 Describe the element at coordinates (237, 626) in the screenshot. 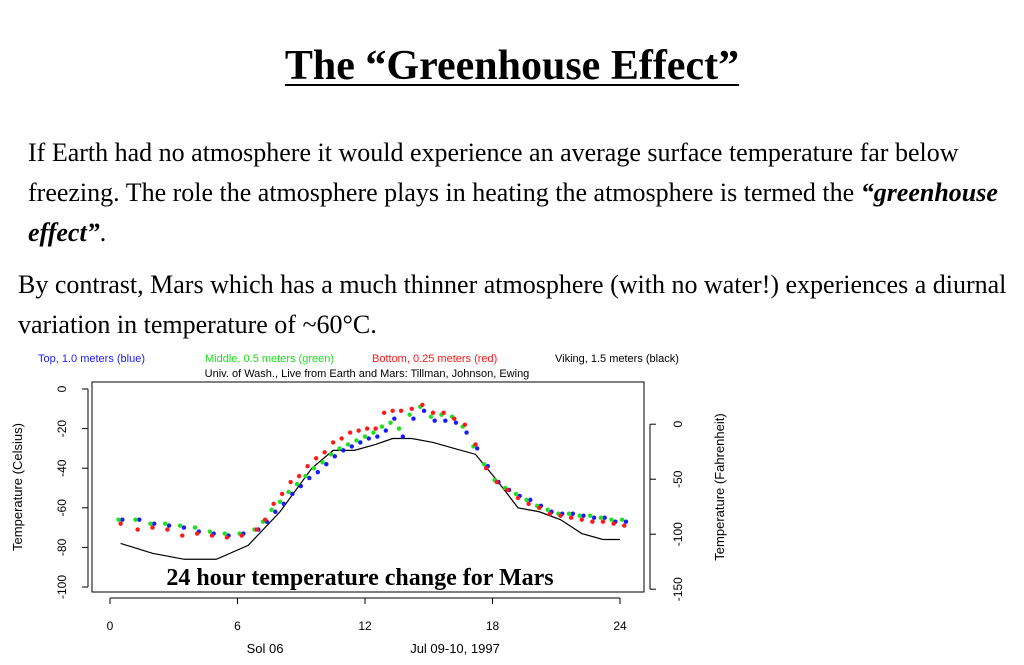

I see `x-tick-label: 6` at that location.